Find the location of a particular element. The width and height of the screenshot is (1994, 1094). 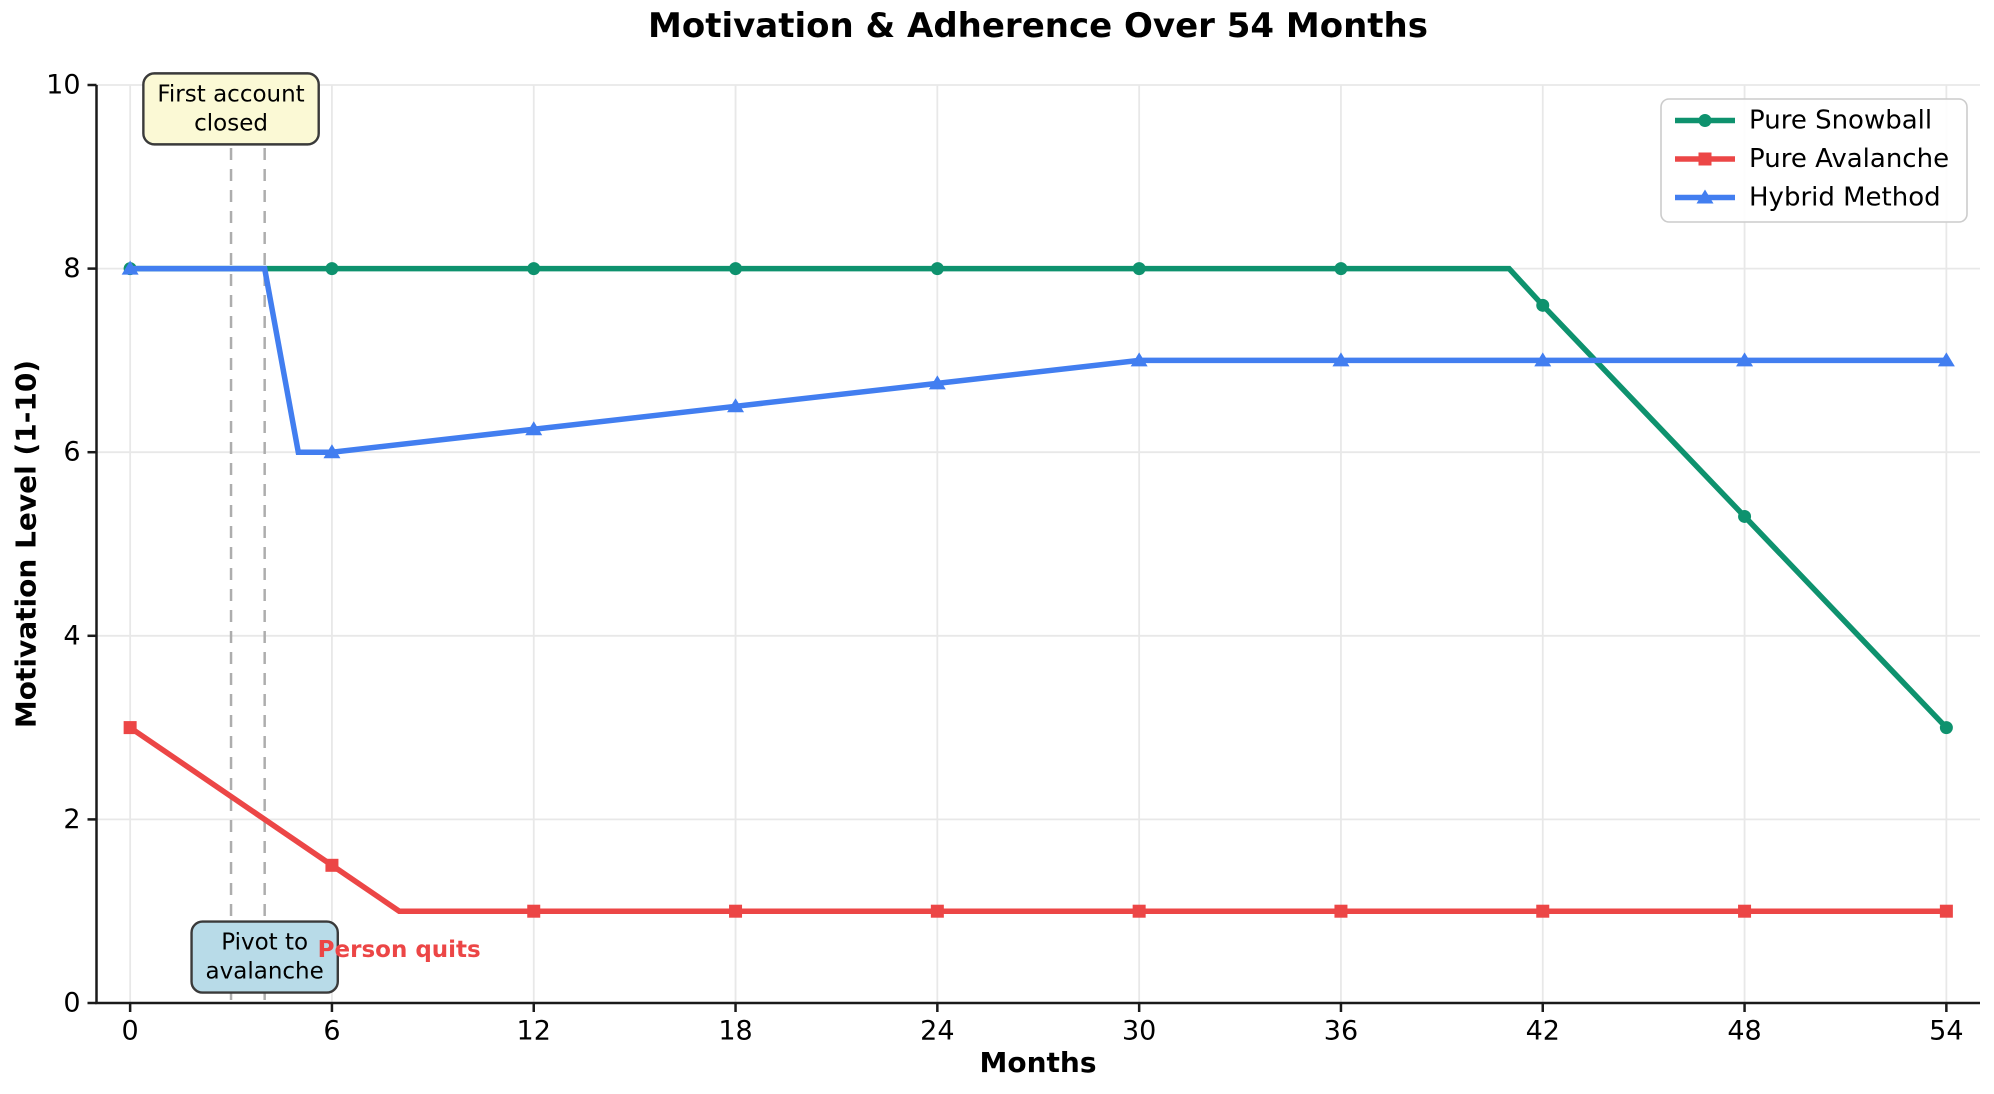

legend-box is located at coordinates (1814, 160).